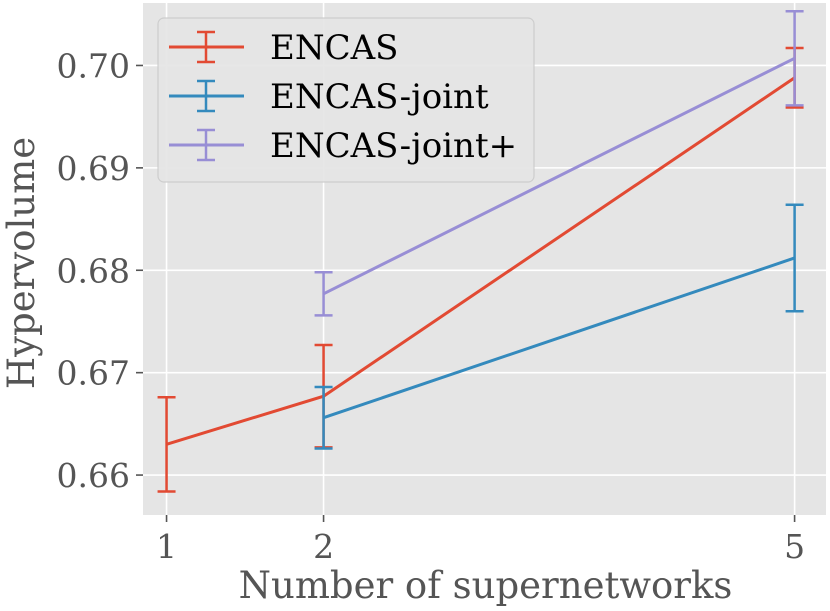 This screenshot has width=830, height=611. I want to click on legend-box, so click(346, 100).